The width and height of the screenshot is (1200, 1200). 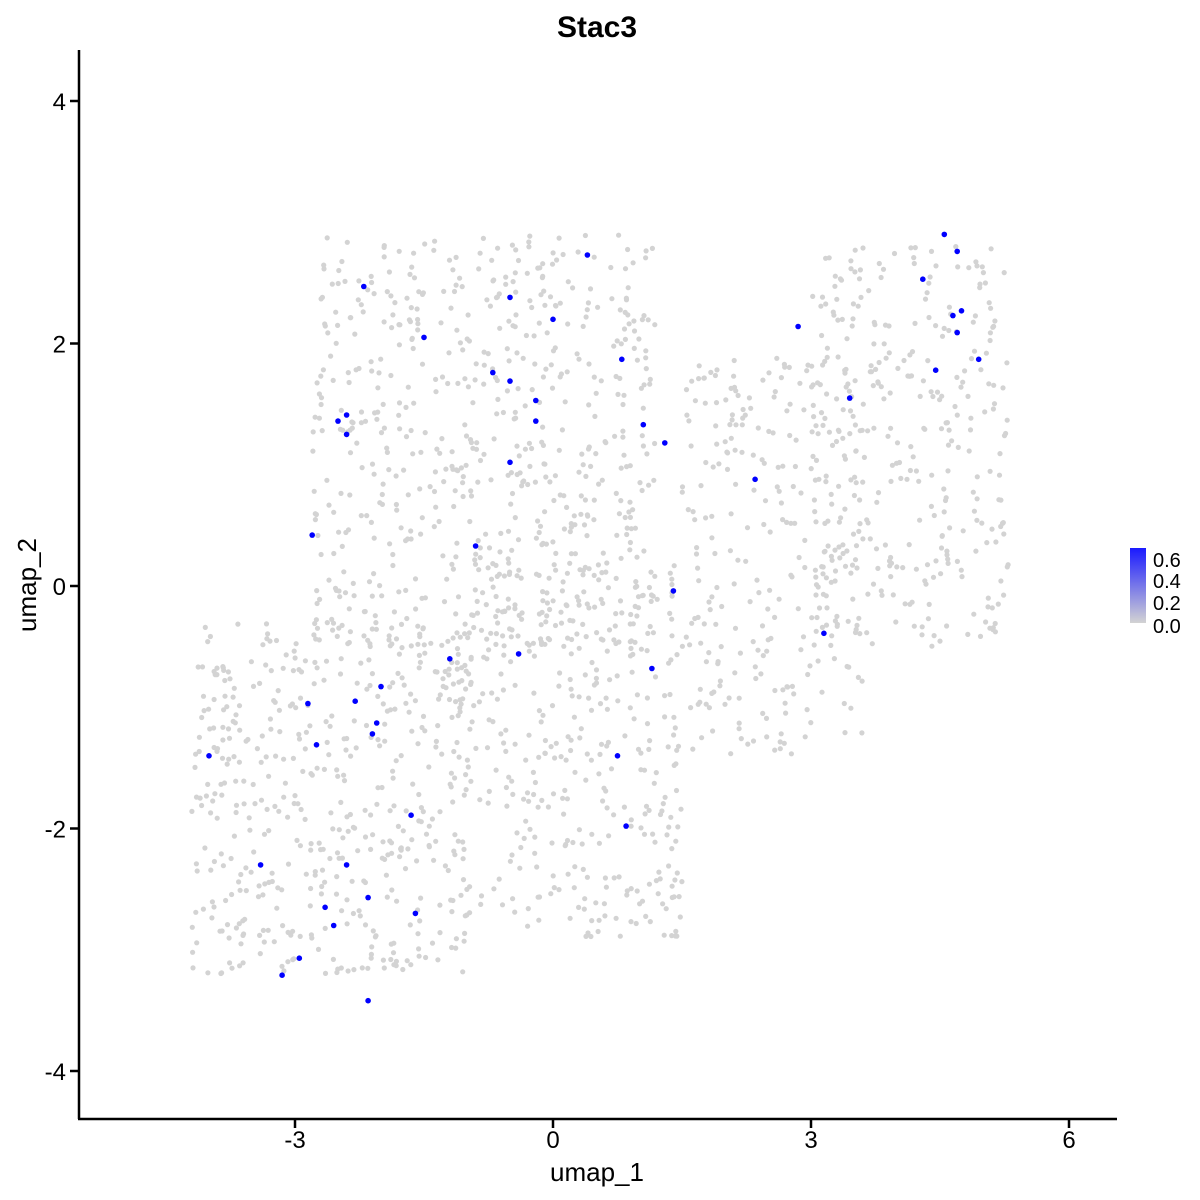 I want to click on y-tick-label: 0, so click(x=59, y=587).